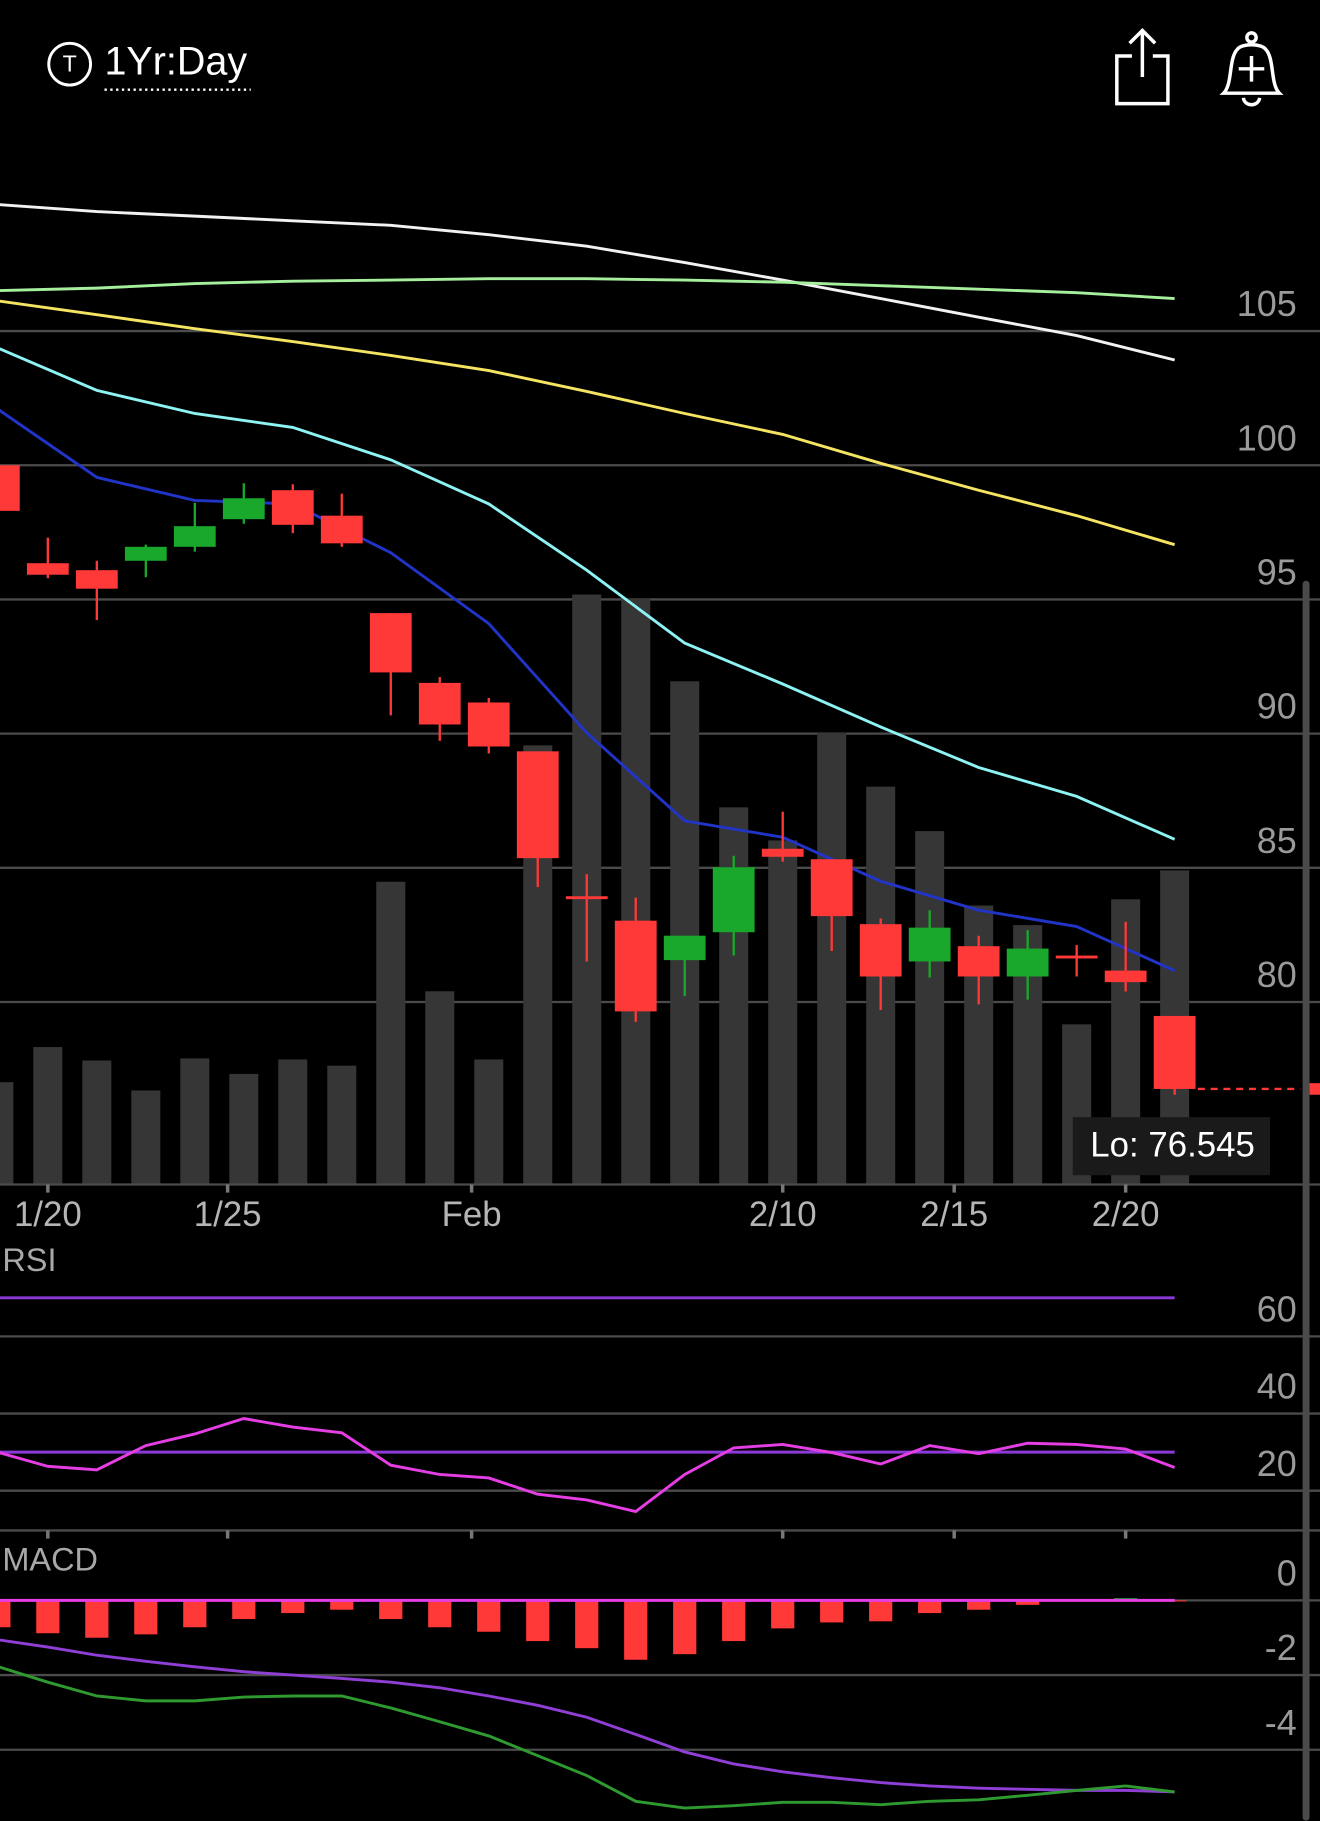 The height and width of the screenshot is (1821, 1320). What do you see at coordinates (1267, 303) in the screenshot?
I see `y-tick-label: 105` at bounding box center [1267, 303].